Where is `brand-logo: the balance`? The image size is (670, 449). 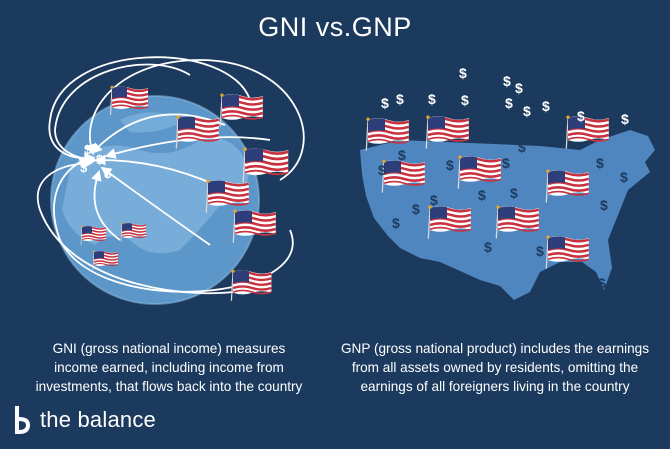
brand-logo: the balance is located at coordinates (84, 420).